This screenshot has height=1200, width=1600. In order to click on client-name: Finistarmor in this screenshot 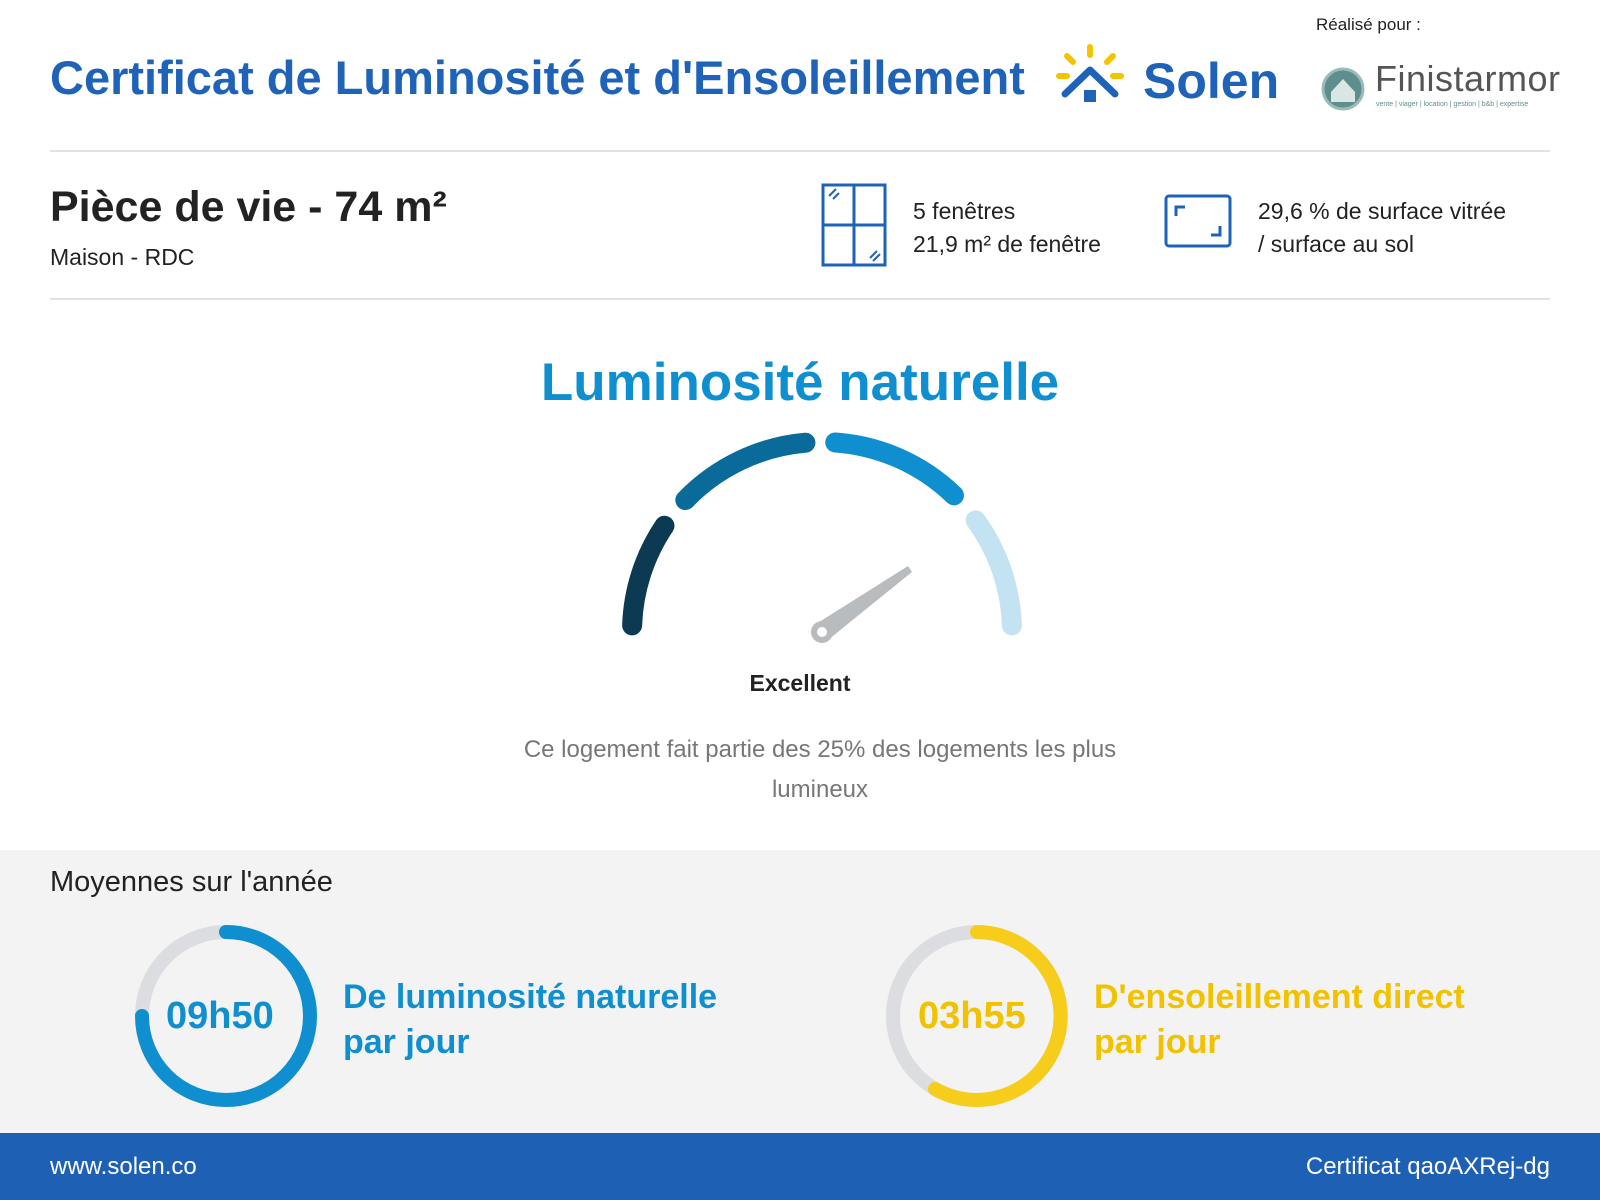, I will do `click(1468, 78)`.